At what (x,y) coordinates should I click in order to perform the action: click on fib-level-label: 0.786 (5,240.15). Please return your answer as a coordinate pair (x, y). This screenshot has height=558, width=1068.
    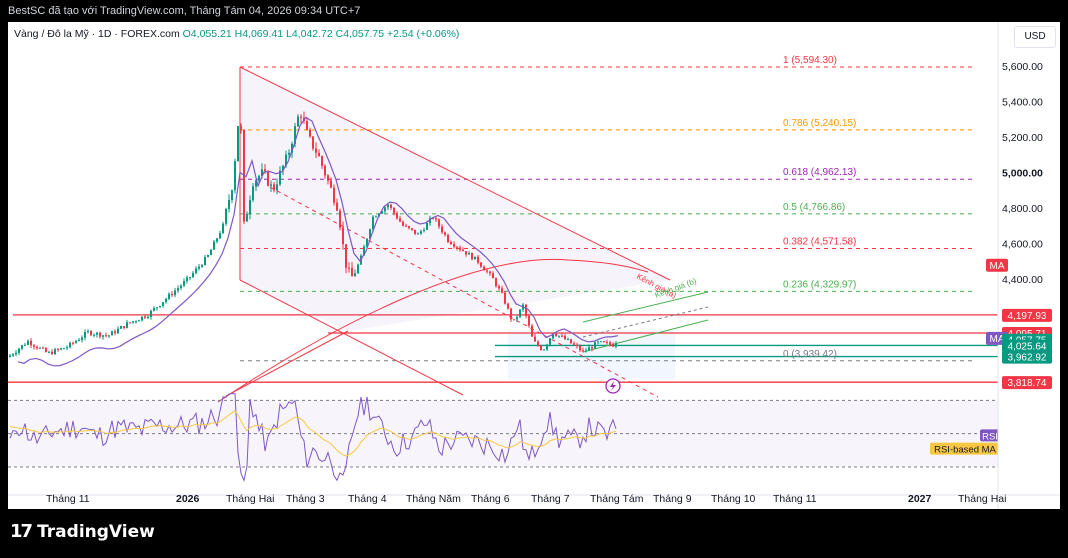
    Looking at the image, I should click on (819, 123).